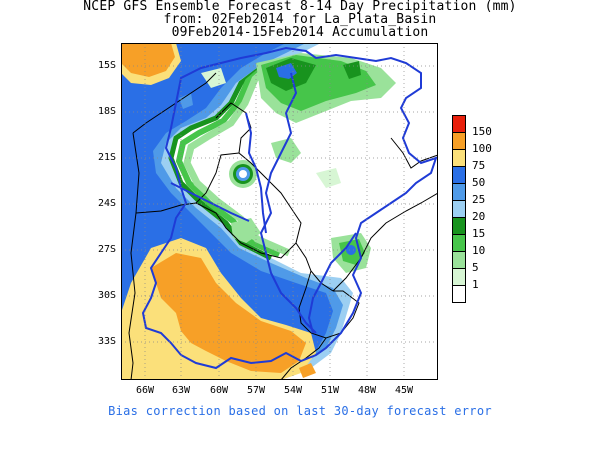  What do you see at coordinates (414, 153) in the screenshot?
I see `border-brazil-northeast` at bounding box center [414, 153].